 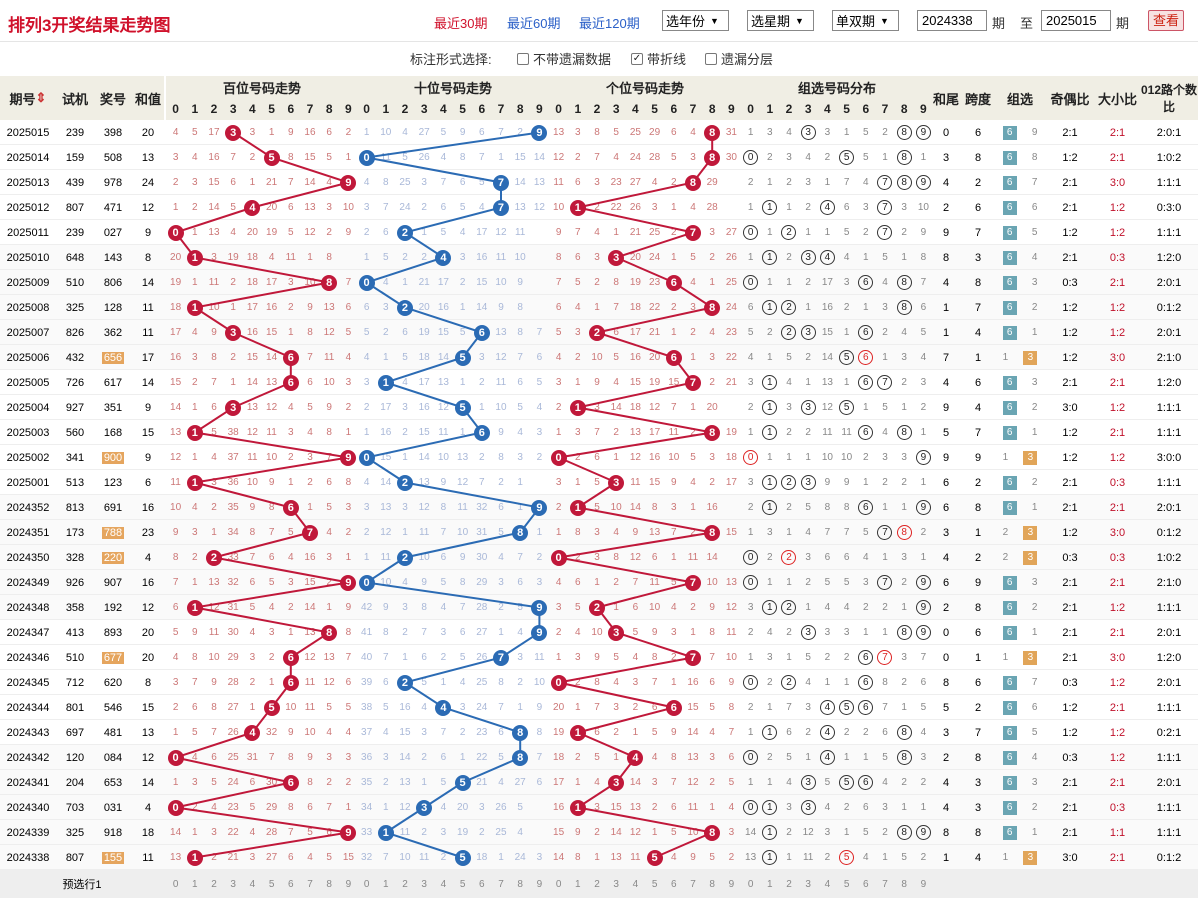 What do you see at coordinates (904, 757) in the screenshot?
I see `group-number-circle: 8` at bounding box center [904, 757].